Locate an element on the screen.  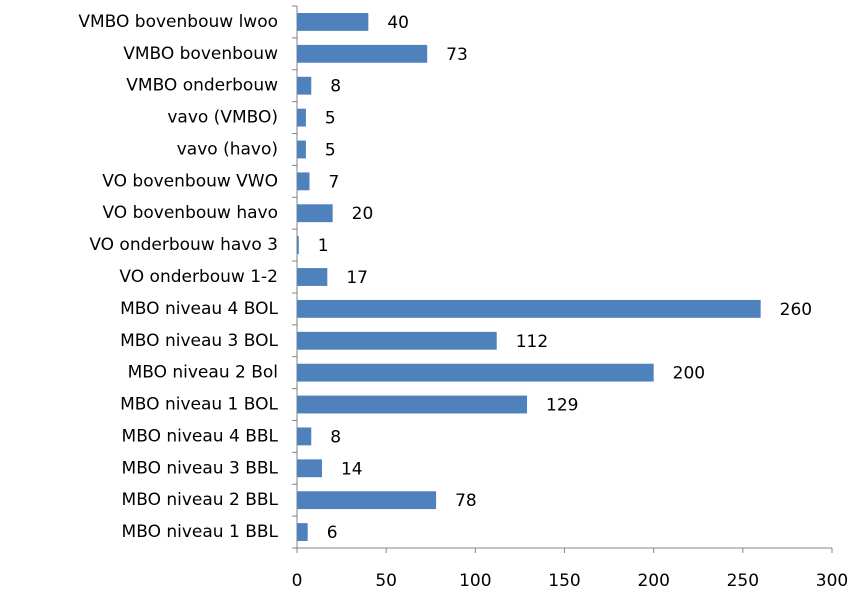
y-tick-label: MBO niveau 2 Bol is located at coordinates (203, 373).